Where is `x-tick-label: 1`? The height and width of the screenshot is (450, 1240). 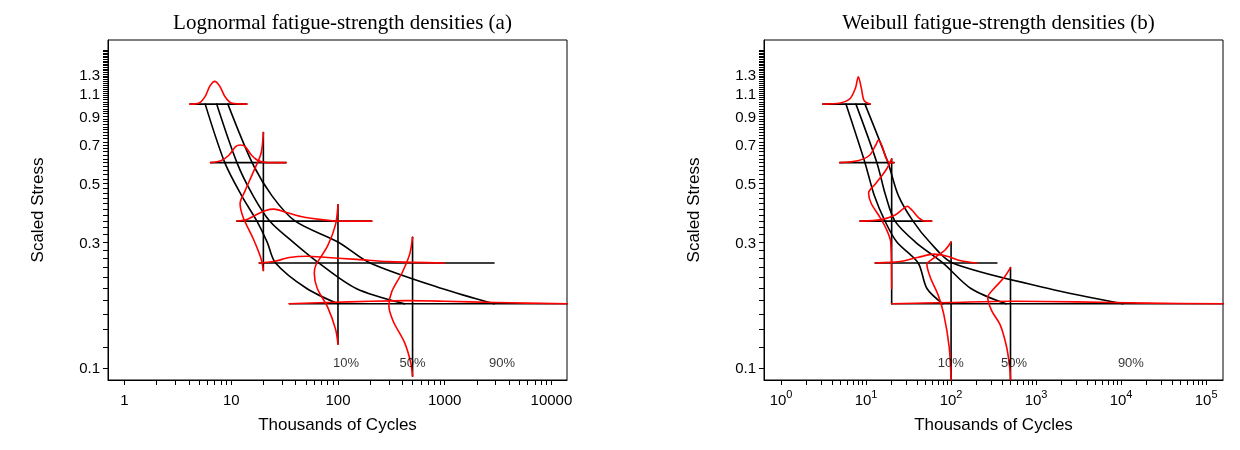 x-tick-label: 1 is located at coordinates (124, 399).